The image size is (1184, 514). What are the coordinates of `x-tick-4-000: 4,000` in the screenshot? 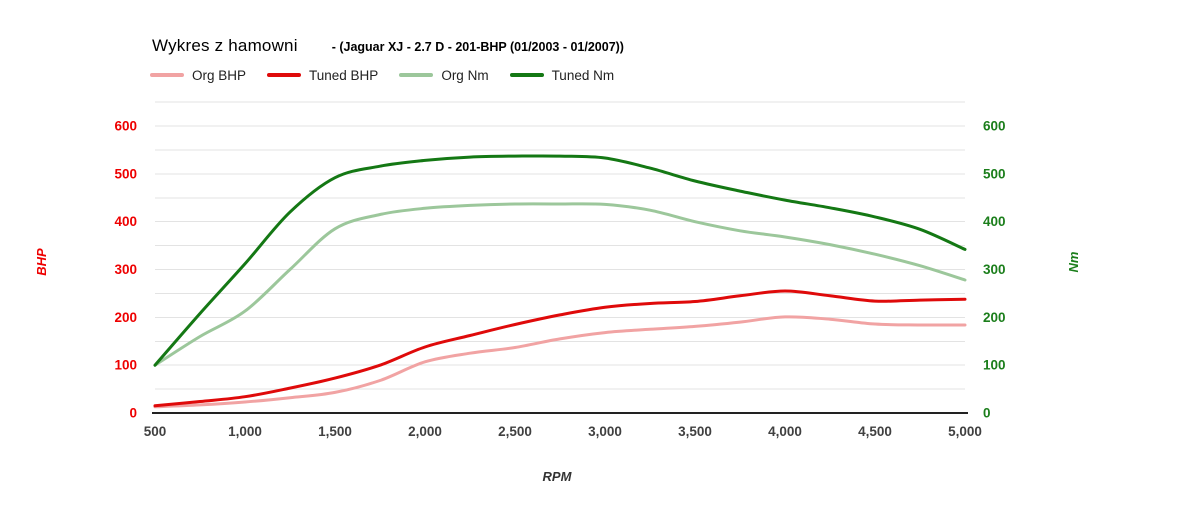 It's located at (785, 431).